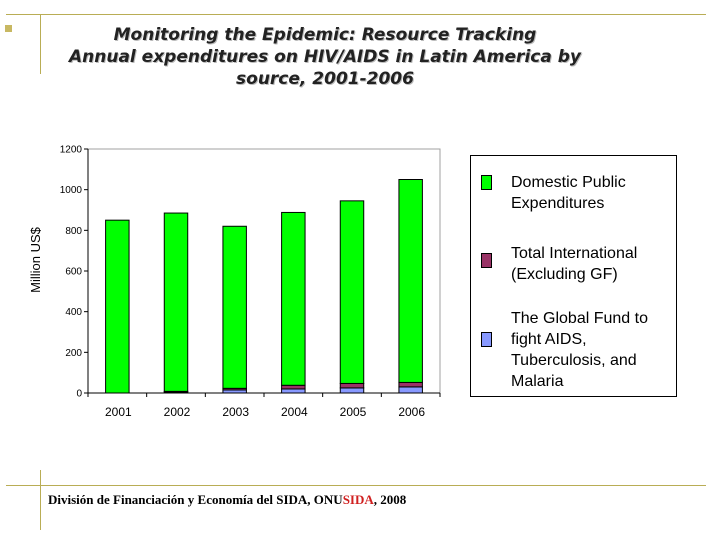 This screenshot has height=540, width=720. What do you see at coordinates (118, 412) in the screenshot?
I see `x-tick-label: 2001` at bounding box center [118, 412].